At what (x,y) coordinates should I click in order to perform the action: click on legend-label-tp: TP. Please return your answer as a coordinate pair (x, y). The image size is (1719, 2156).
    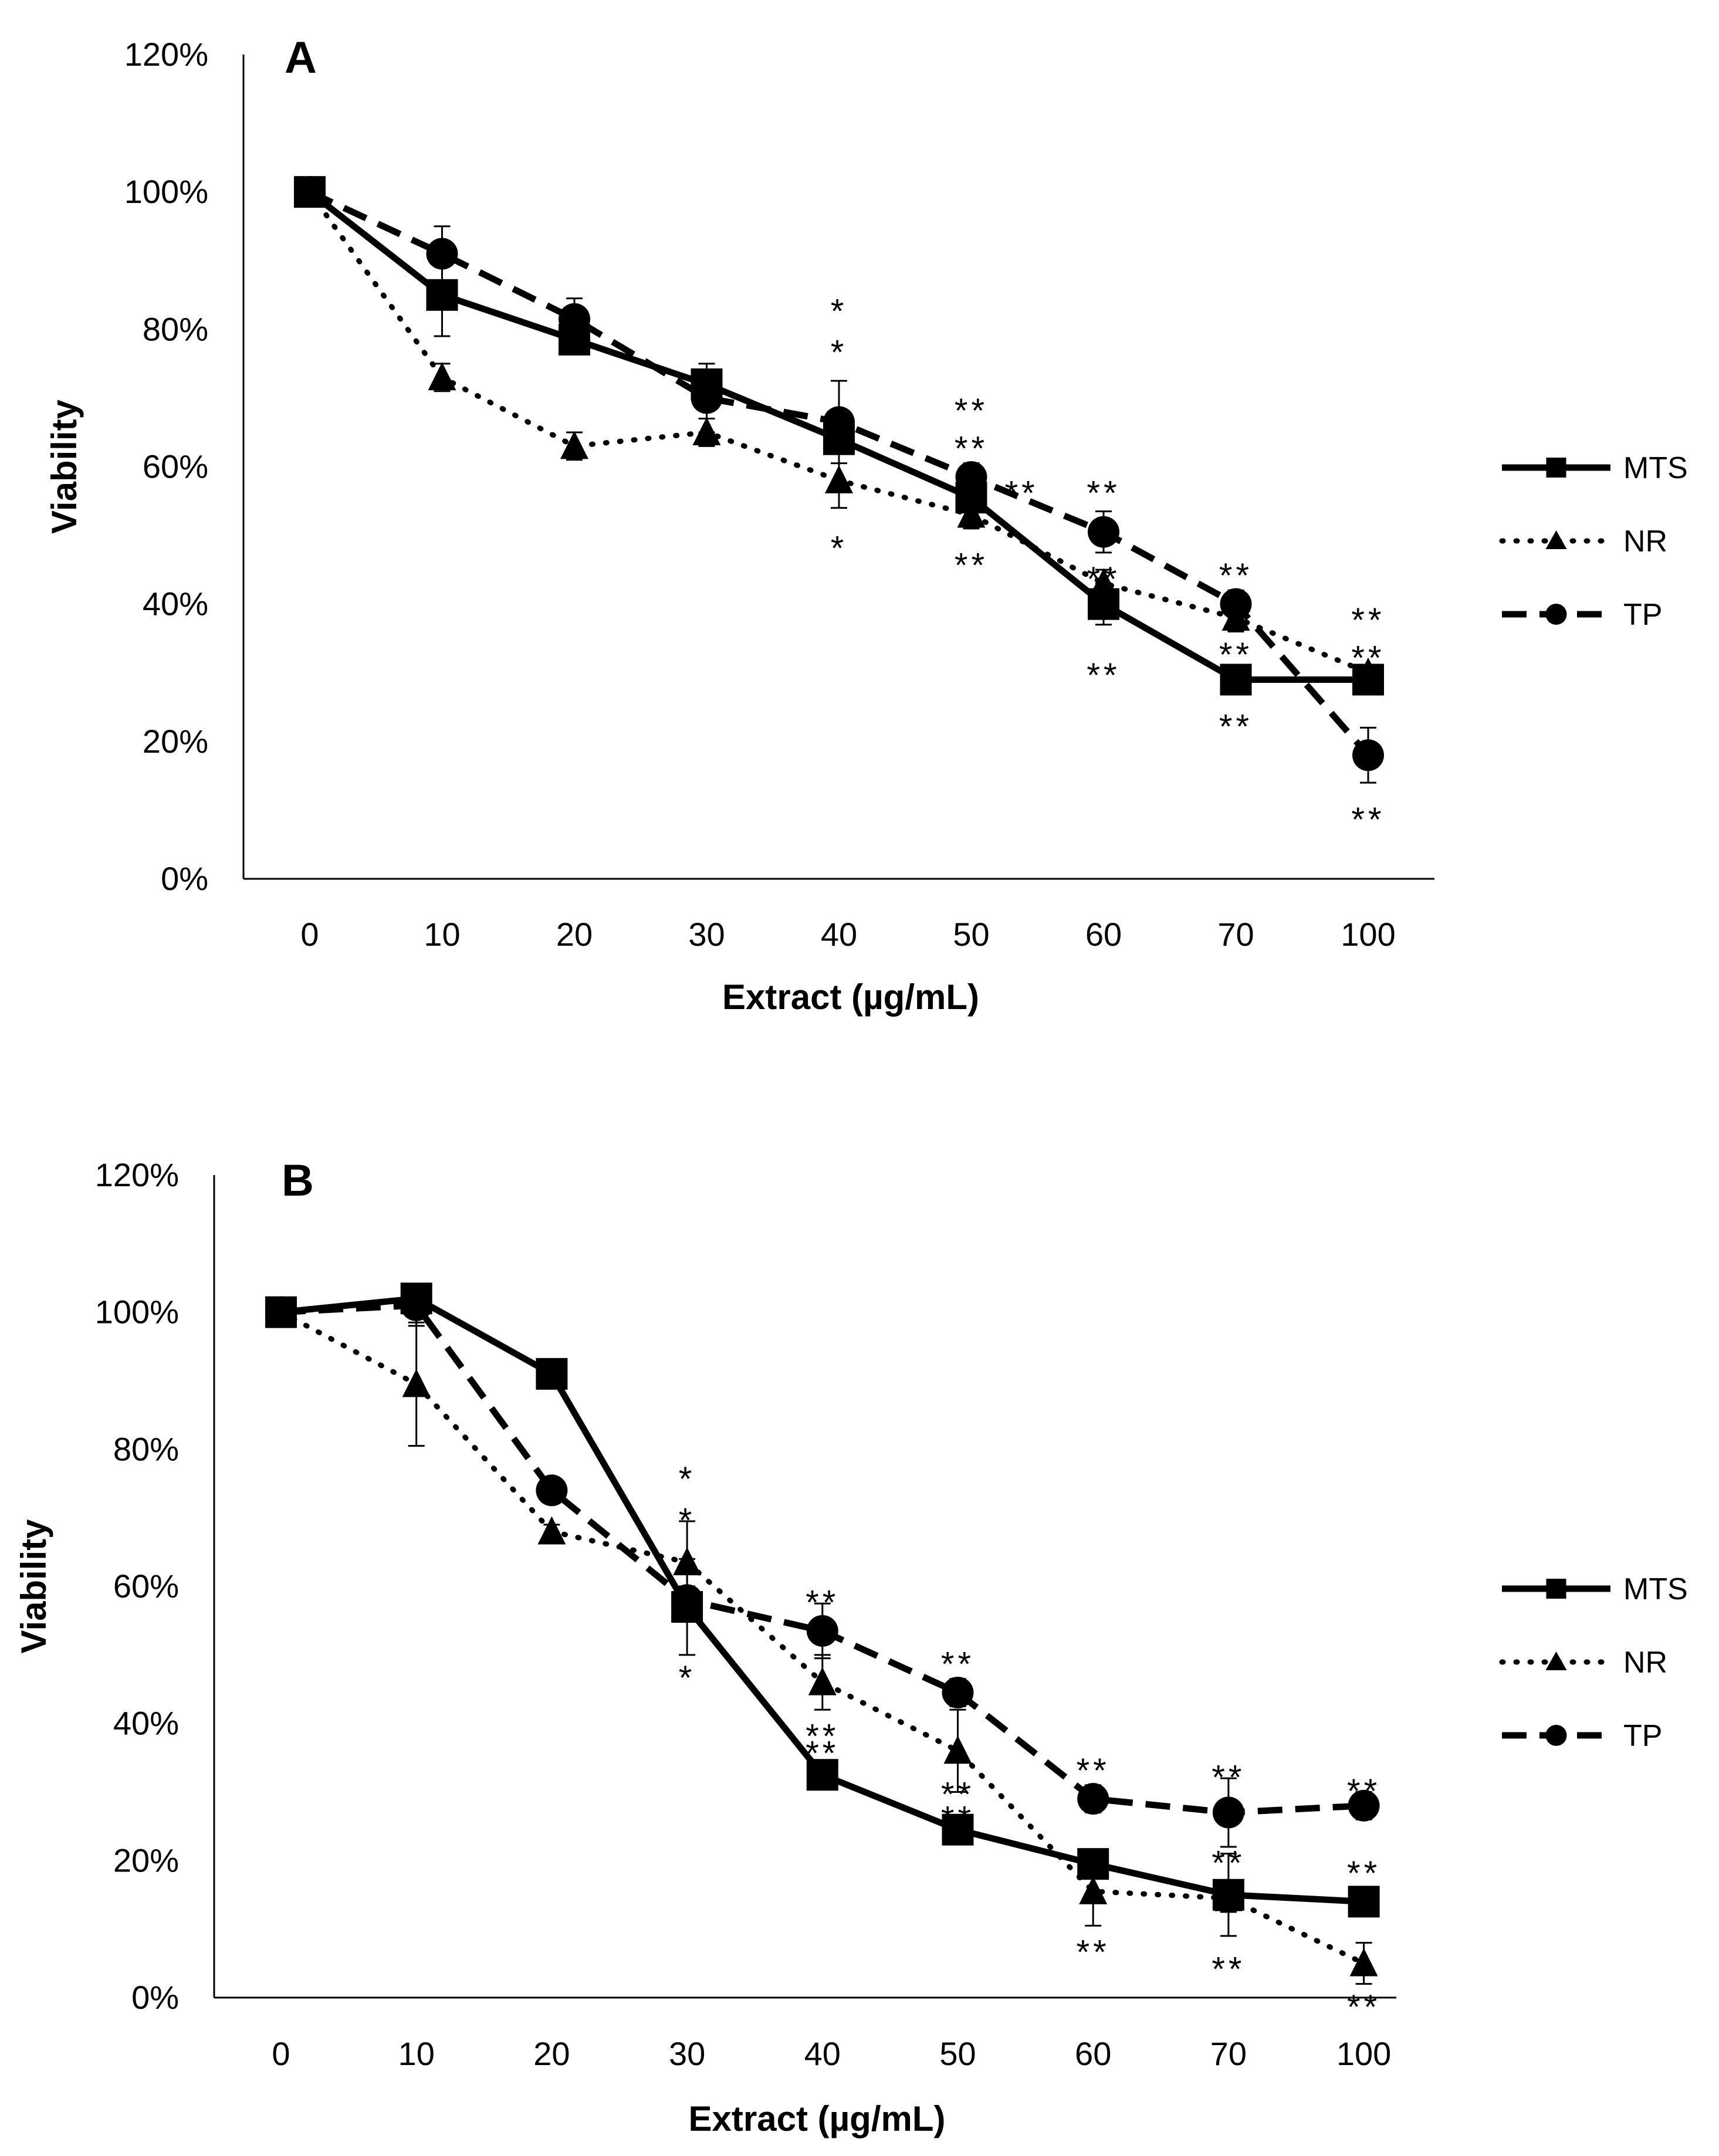
    Looking at the image, I should click on (1642, 615).